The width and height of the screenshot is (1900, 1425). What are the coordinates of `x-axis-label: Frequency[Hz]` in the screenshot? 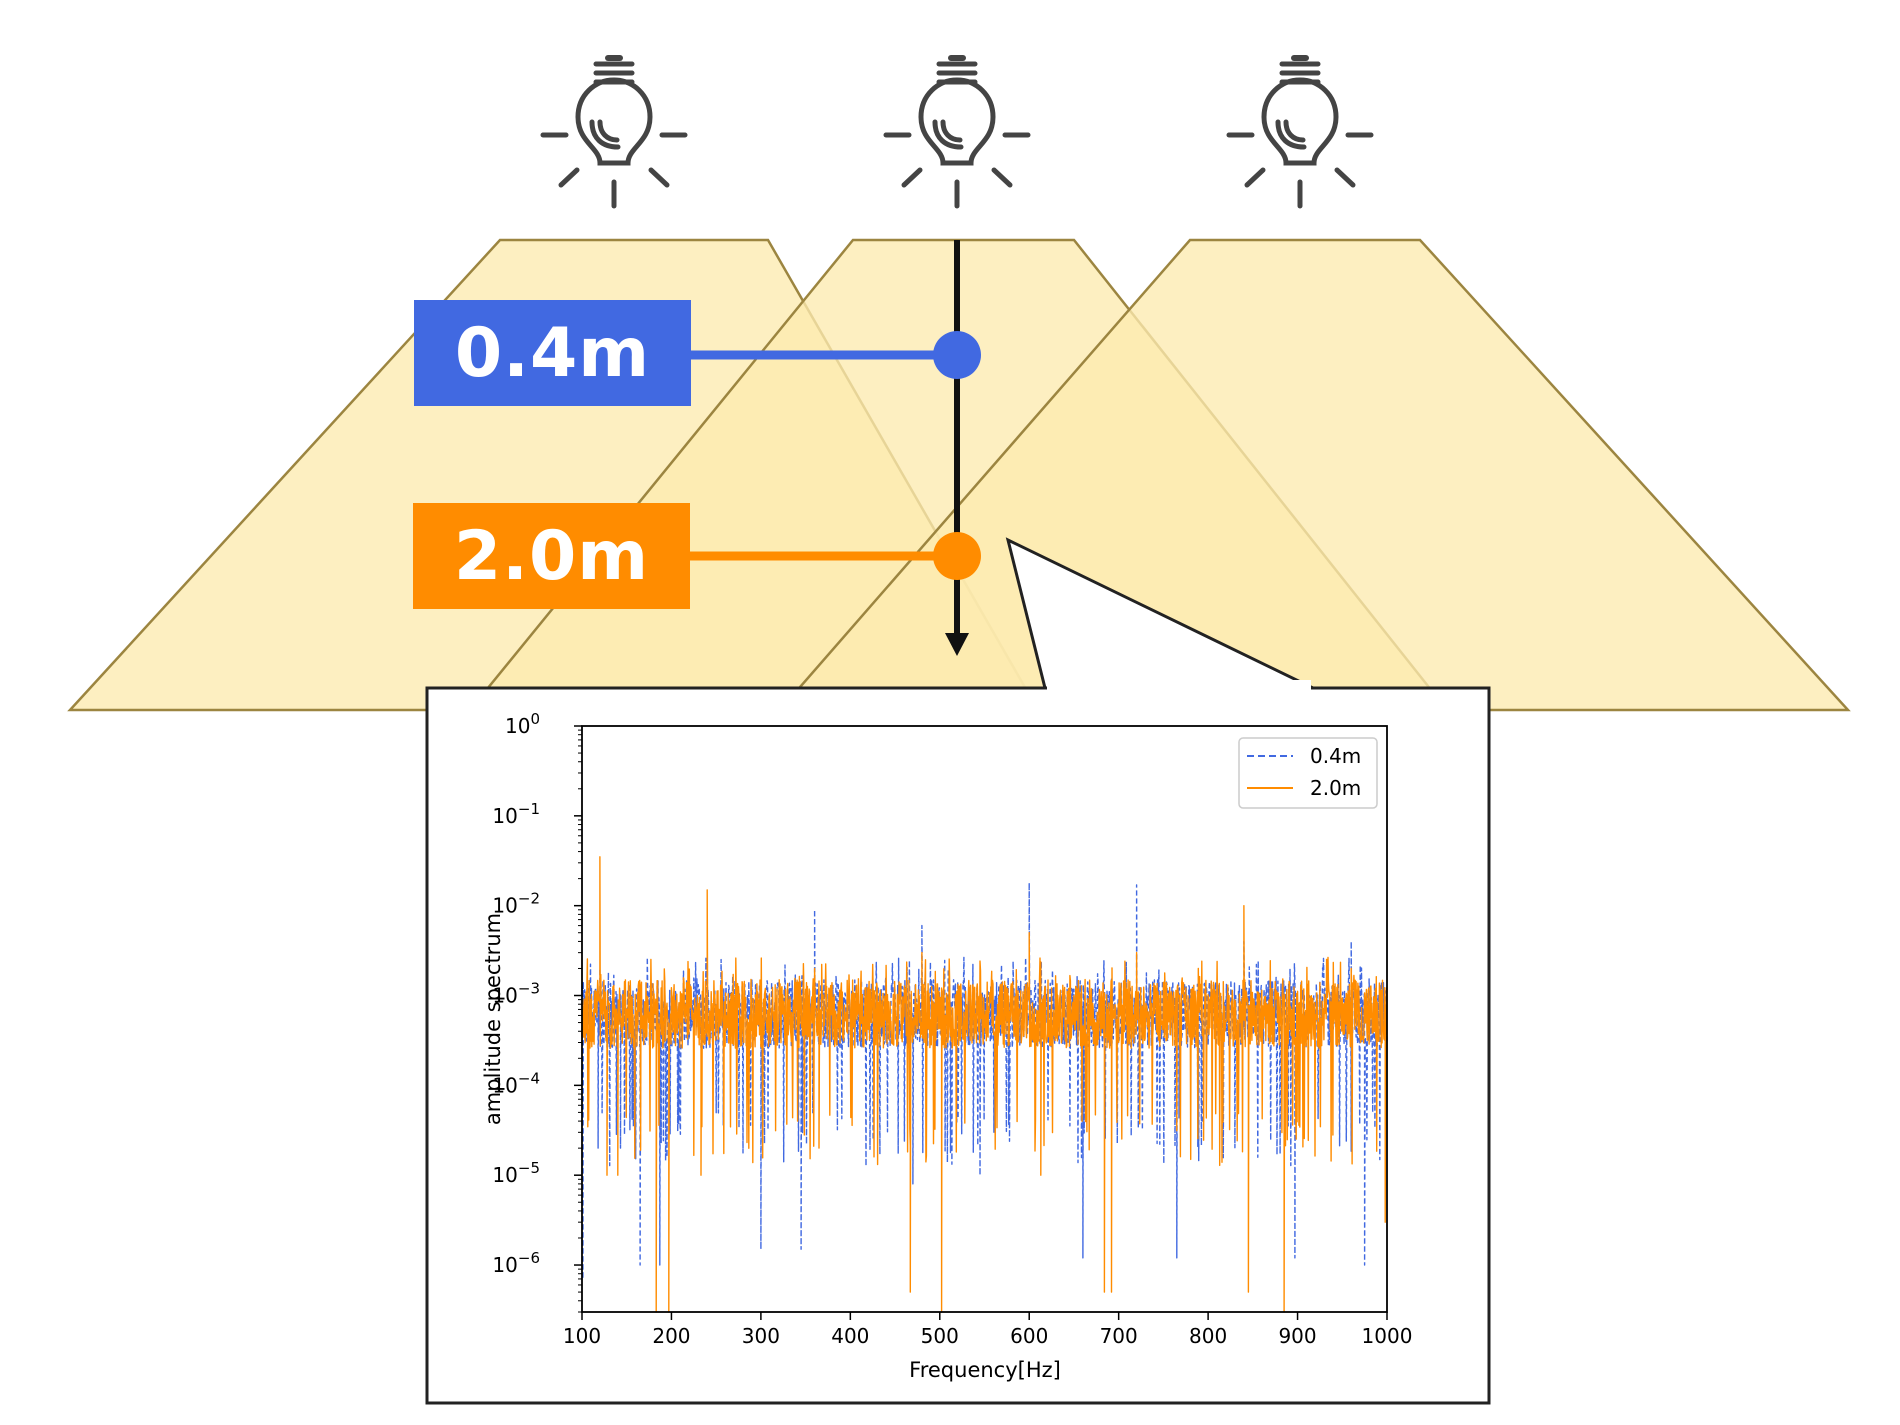 It's located at (985, 1370).